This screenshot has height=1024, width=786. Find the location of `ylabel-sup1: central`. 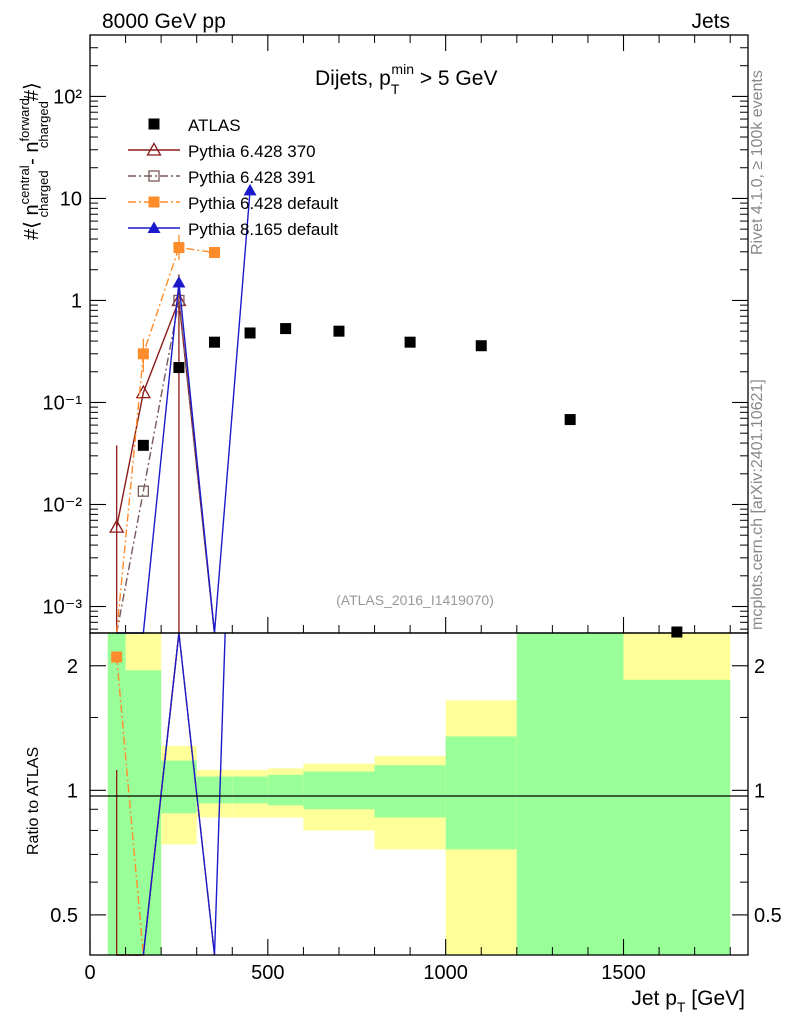

ylabel-sup1: central is located at coordinates (24, 184).